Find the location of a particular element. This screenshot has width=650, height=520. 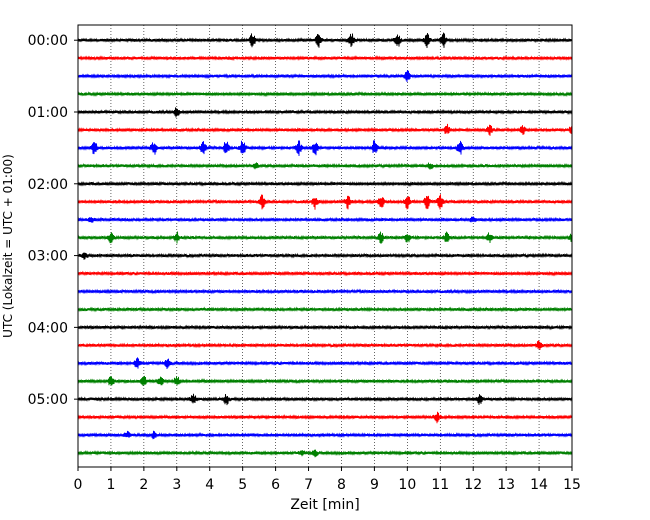

x-tick-label: 1 is located at coordinates (110, 485).